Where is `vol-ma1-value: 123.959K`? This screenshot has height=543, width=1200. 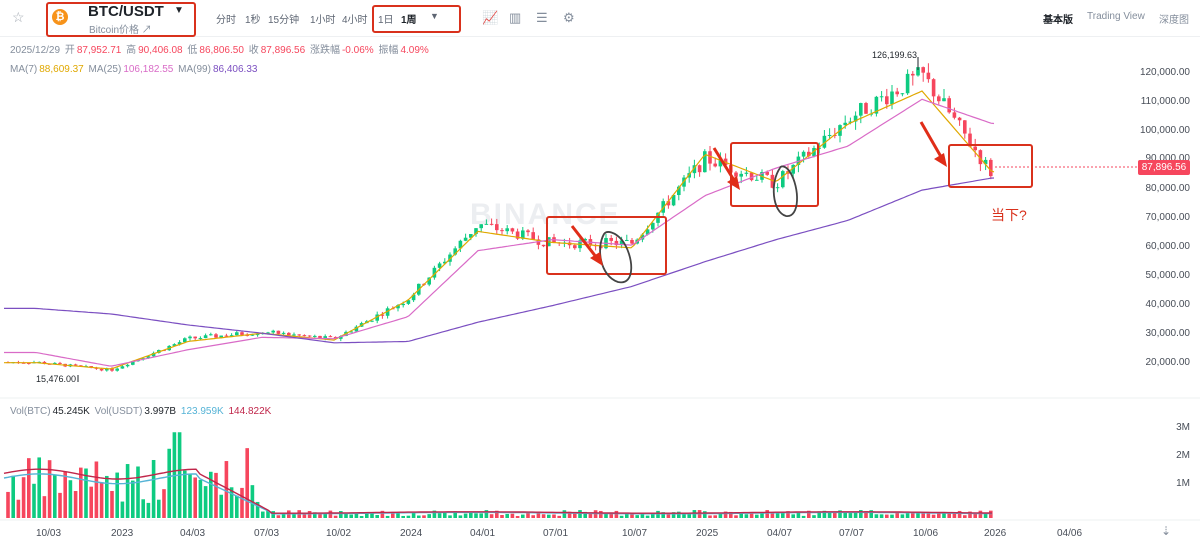
vol-ma1-value: 123.959K is located at coordinates (202, 411).